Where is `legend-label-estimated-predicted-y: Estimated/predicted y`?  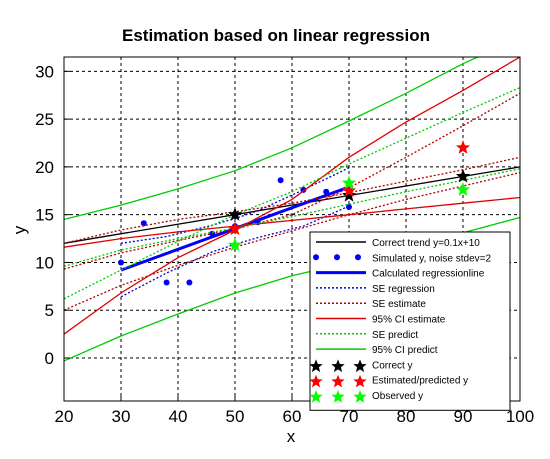
legend-label-estimated-predicted-y: Estimated/predicted y is located at coordinates (420, 381).